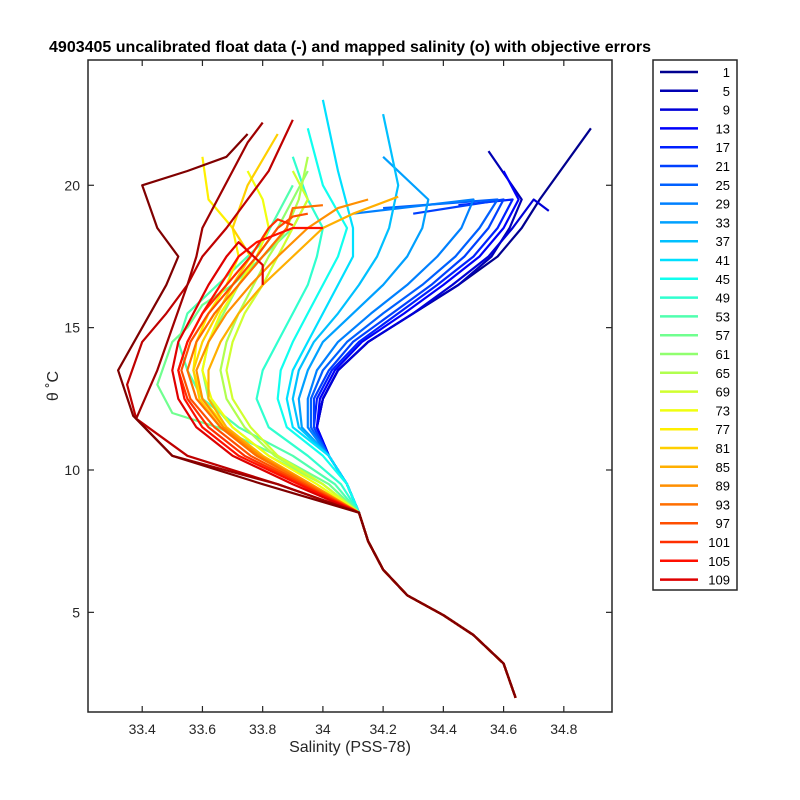  Describe the element at coordinates (723, 316) in the screenshot. I see `legend-label: 53` at that location.